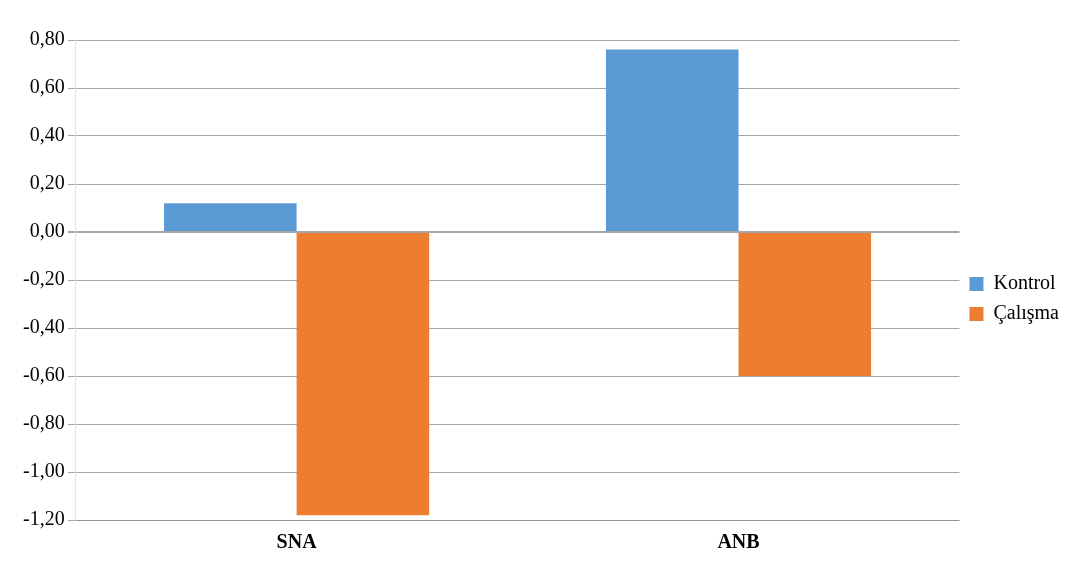 This screenshot has width=1089, height=578. Describe the element at coordinates (43, 374) in the screenshot. I see `y-tick-label: -0,60` at that location.